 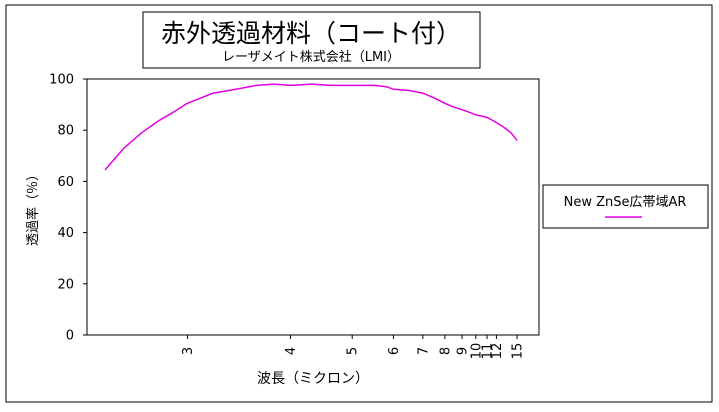 What do you see at coordinates (65, 233) in the screenshot?
I see `y-tick-label: 40` at bounding box center [65, 233].